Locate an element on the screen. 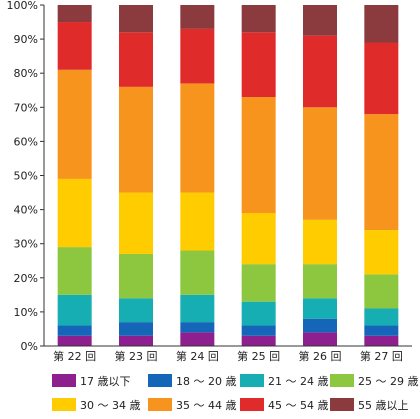 This screenshot has height=419, width=420. legend-label: 35 ～ 44 歳 is located at coordinates (206, 405).